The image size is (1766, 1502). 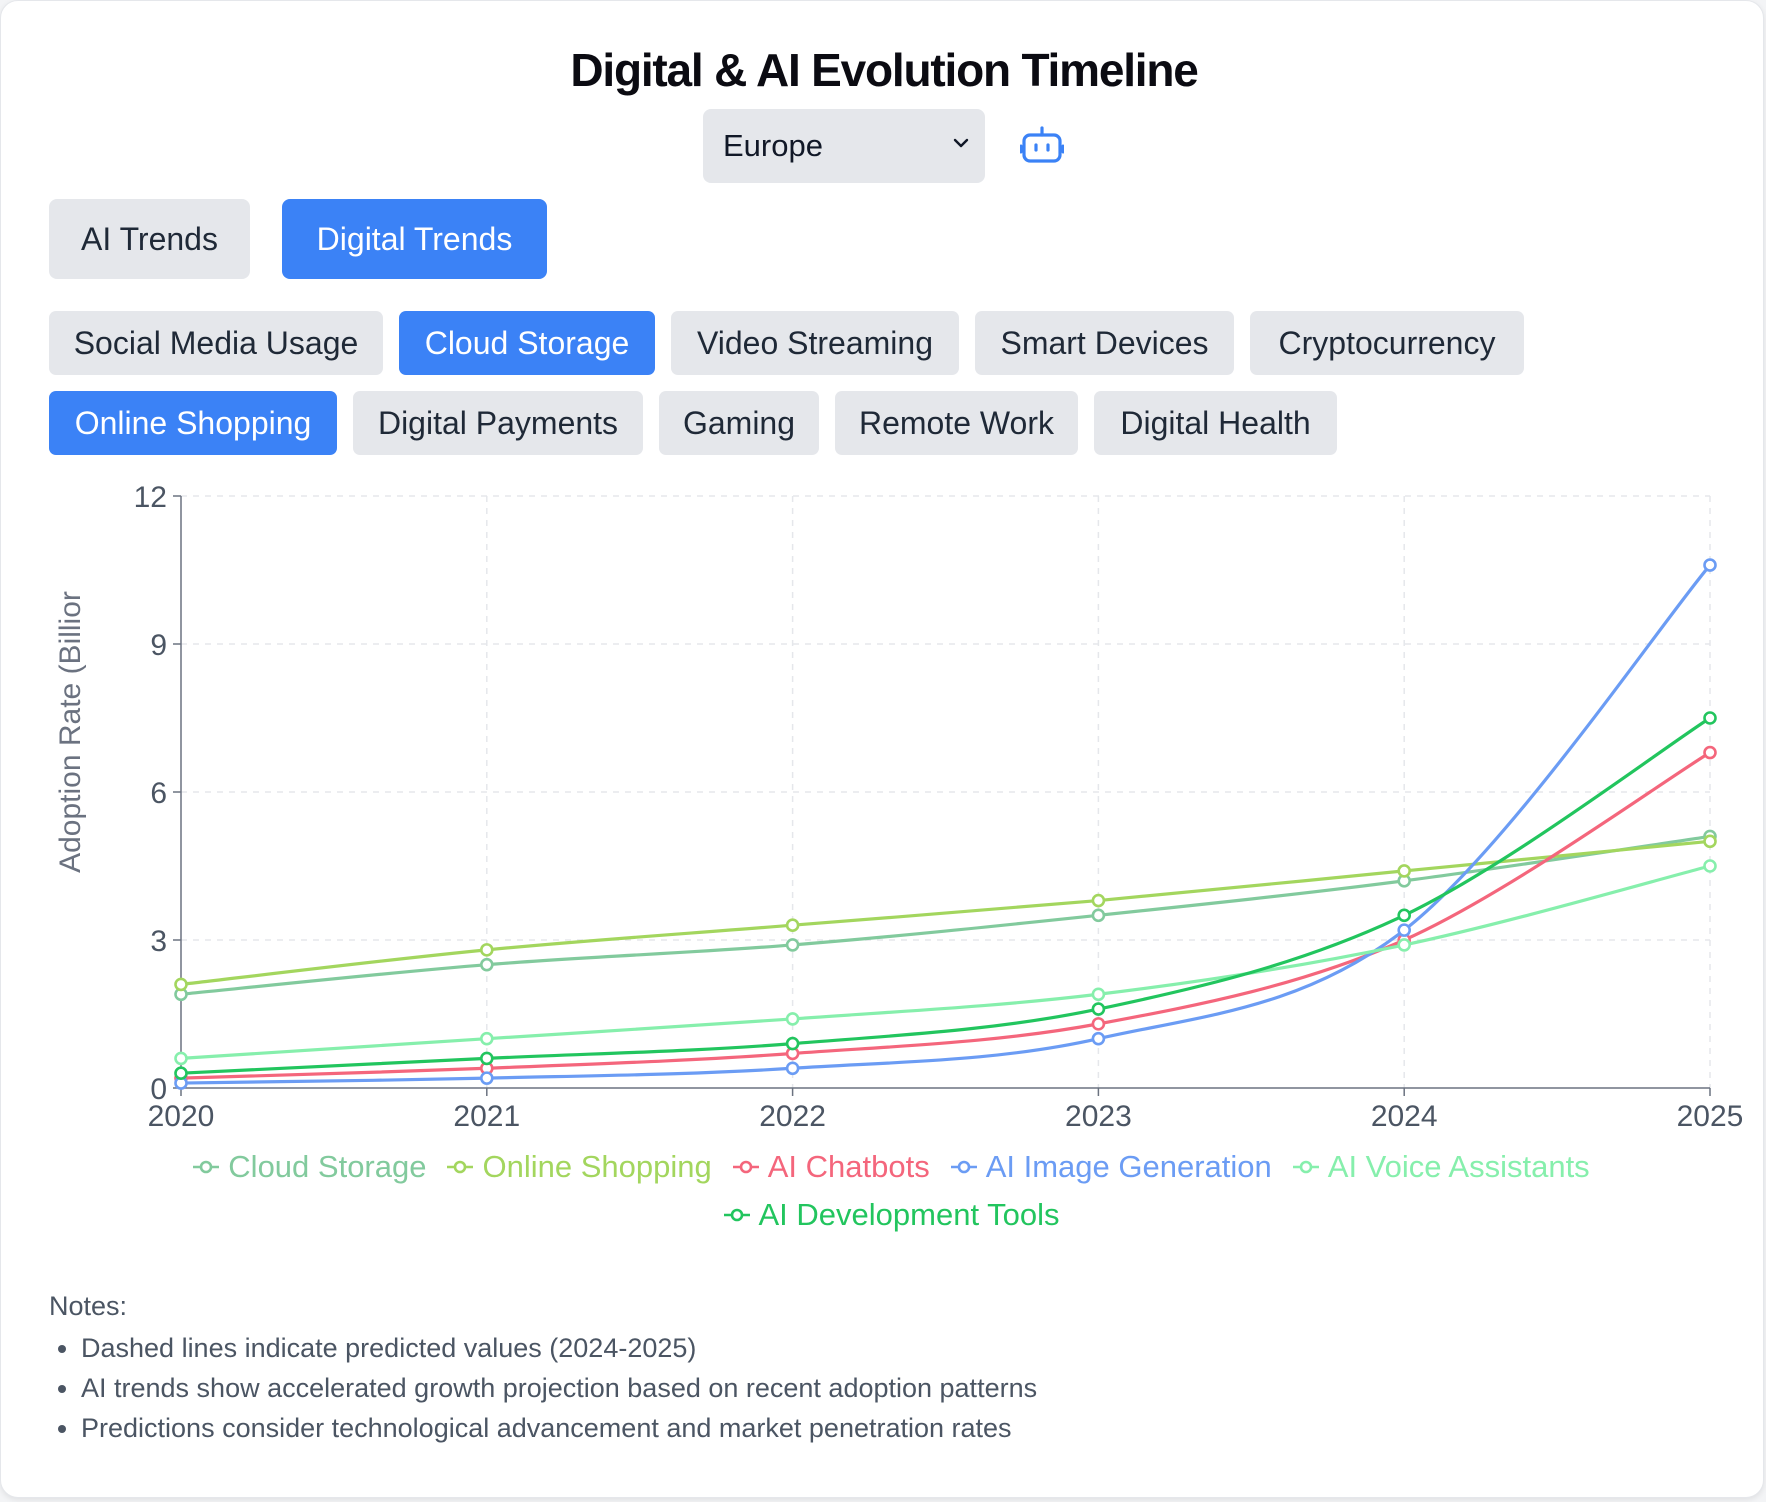 I want to click on legend-label: AI Image Generation, so click(x=1128, y=1166).